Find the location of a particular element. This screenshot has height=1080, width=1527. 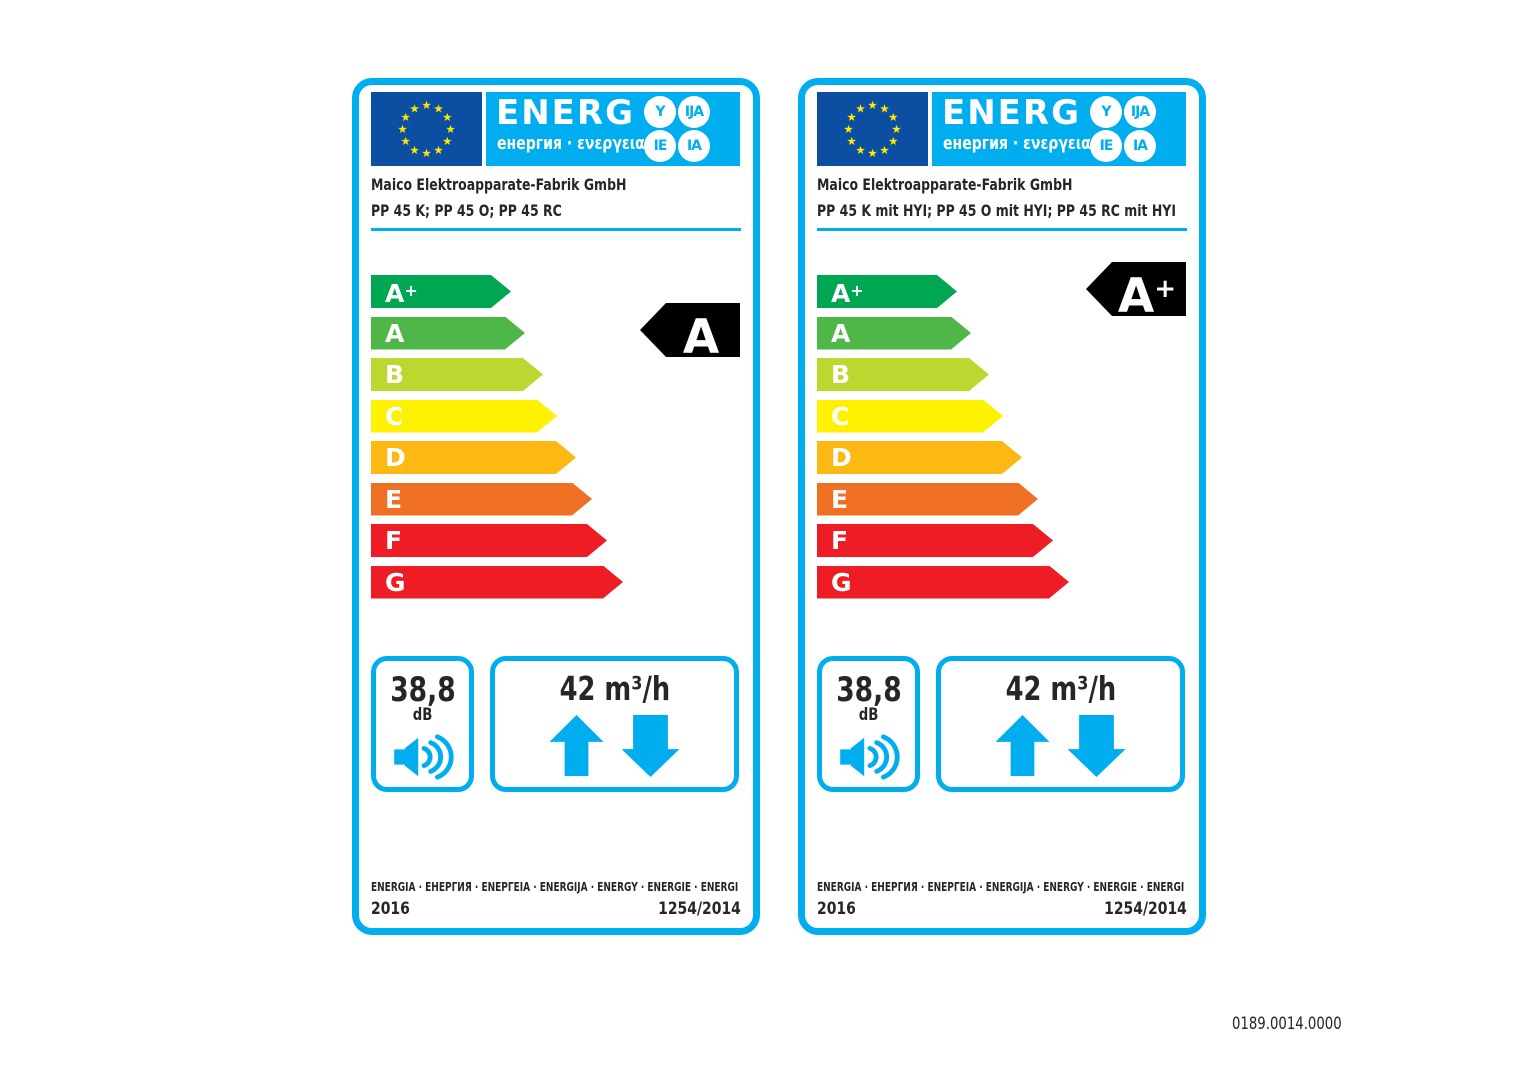

noise-box: 38,8 dB is located at coordinates (868, 724).